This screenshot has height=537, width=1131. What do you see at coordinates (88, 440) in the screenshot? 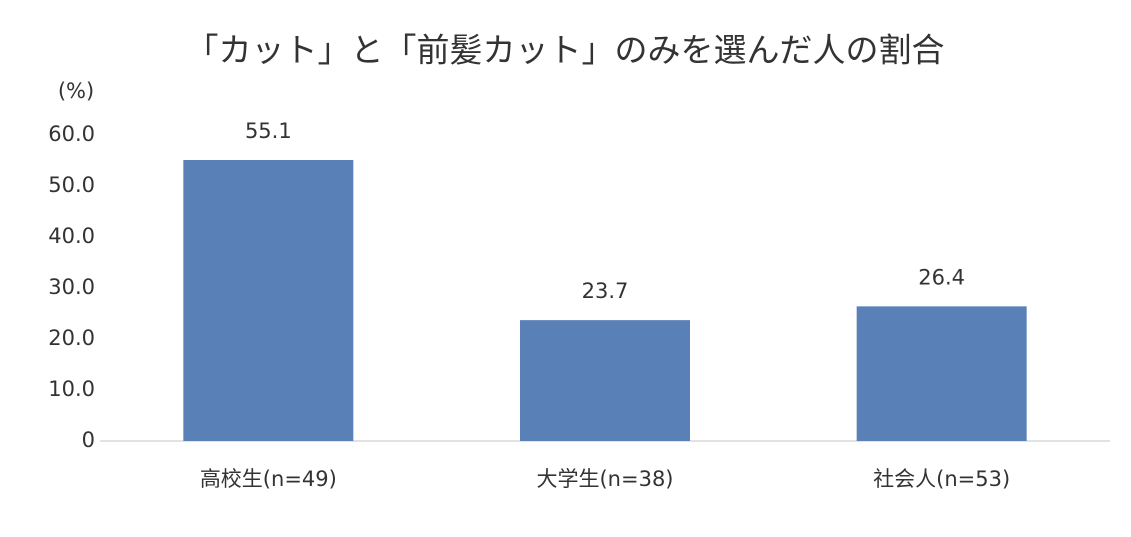
I see `y-tick-label: 0` at bounding box center [88, 440].